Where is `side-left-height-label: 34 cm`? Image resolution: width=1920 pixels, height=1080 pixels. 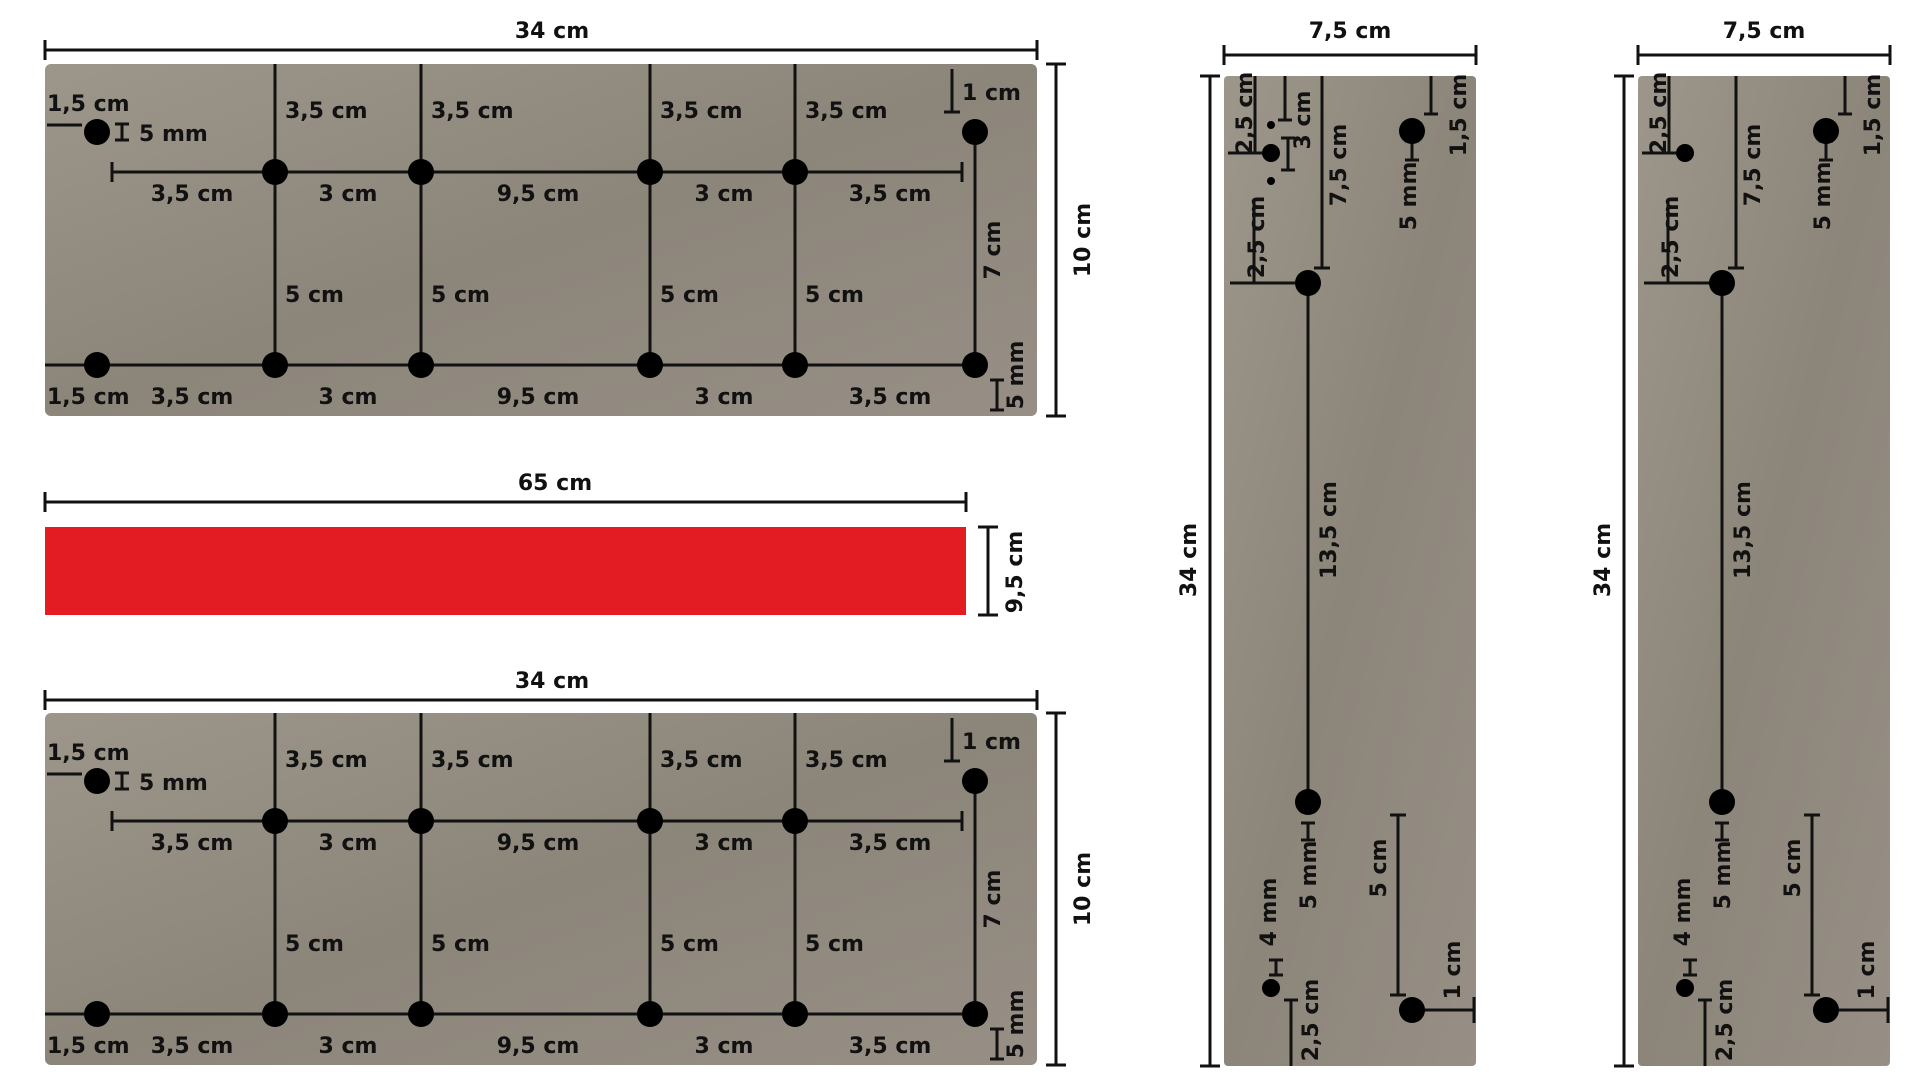 side-left-height-label: 34 cm is located at coordinates (1189, 560).